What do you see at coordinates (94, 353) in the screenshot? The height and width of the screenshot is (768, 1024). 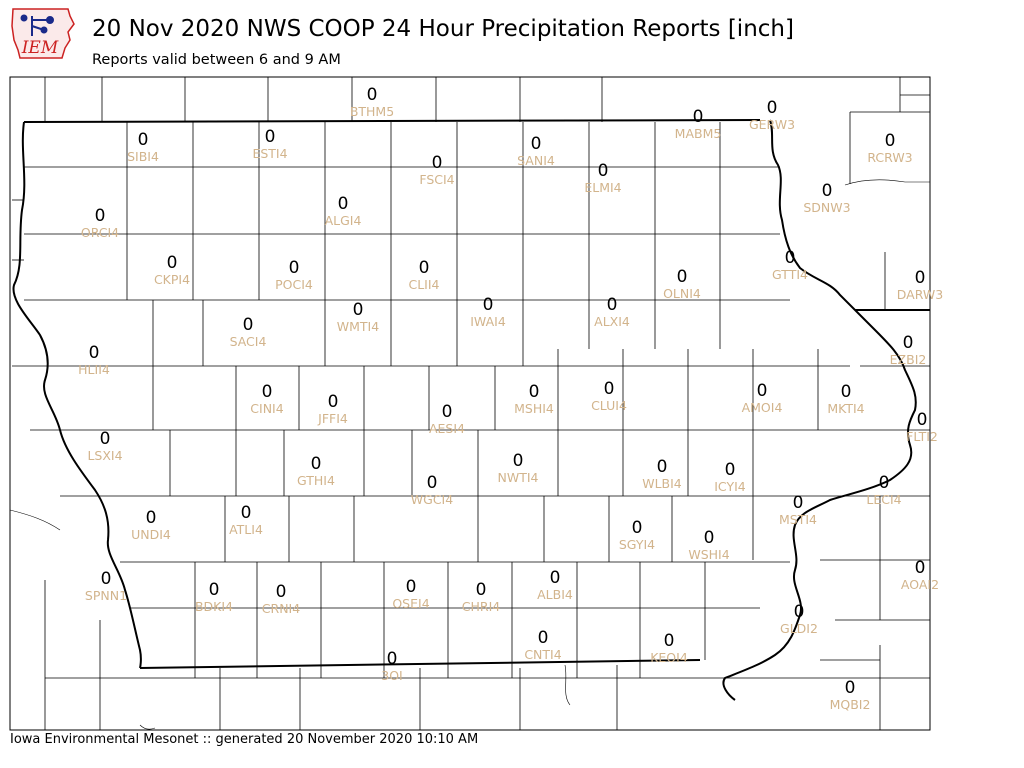 I see `station-value-hlii4: 0` at bounding box center [94, 353].